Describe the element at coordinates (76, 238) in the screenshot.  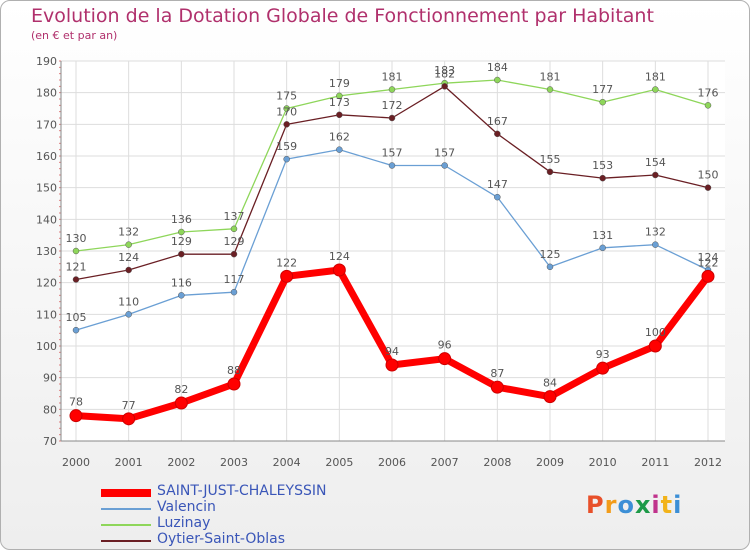
I see `data-label: 130` at that location.